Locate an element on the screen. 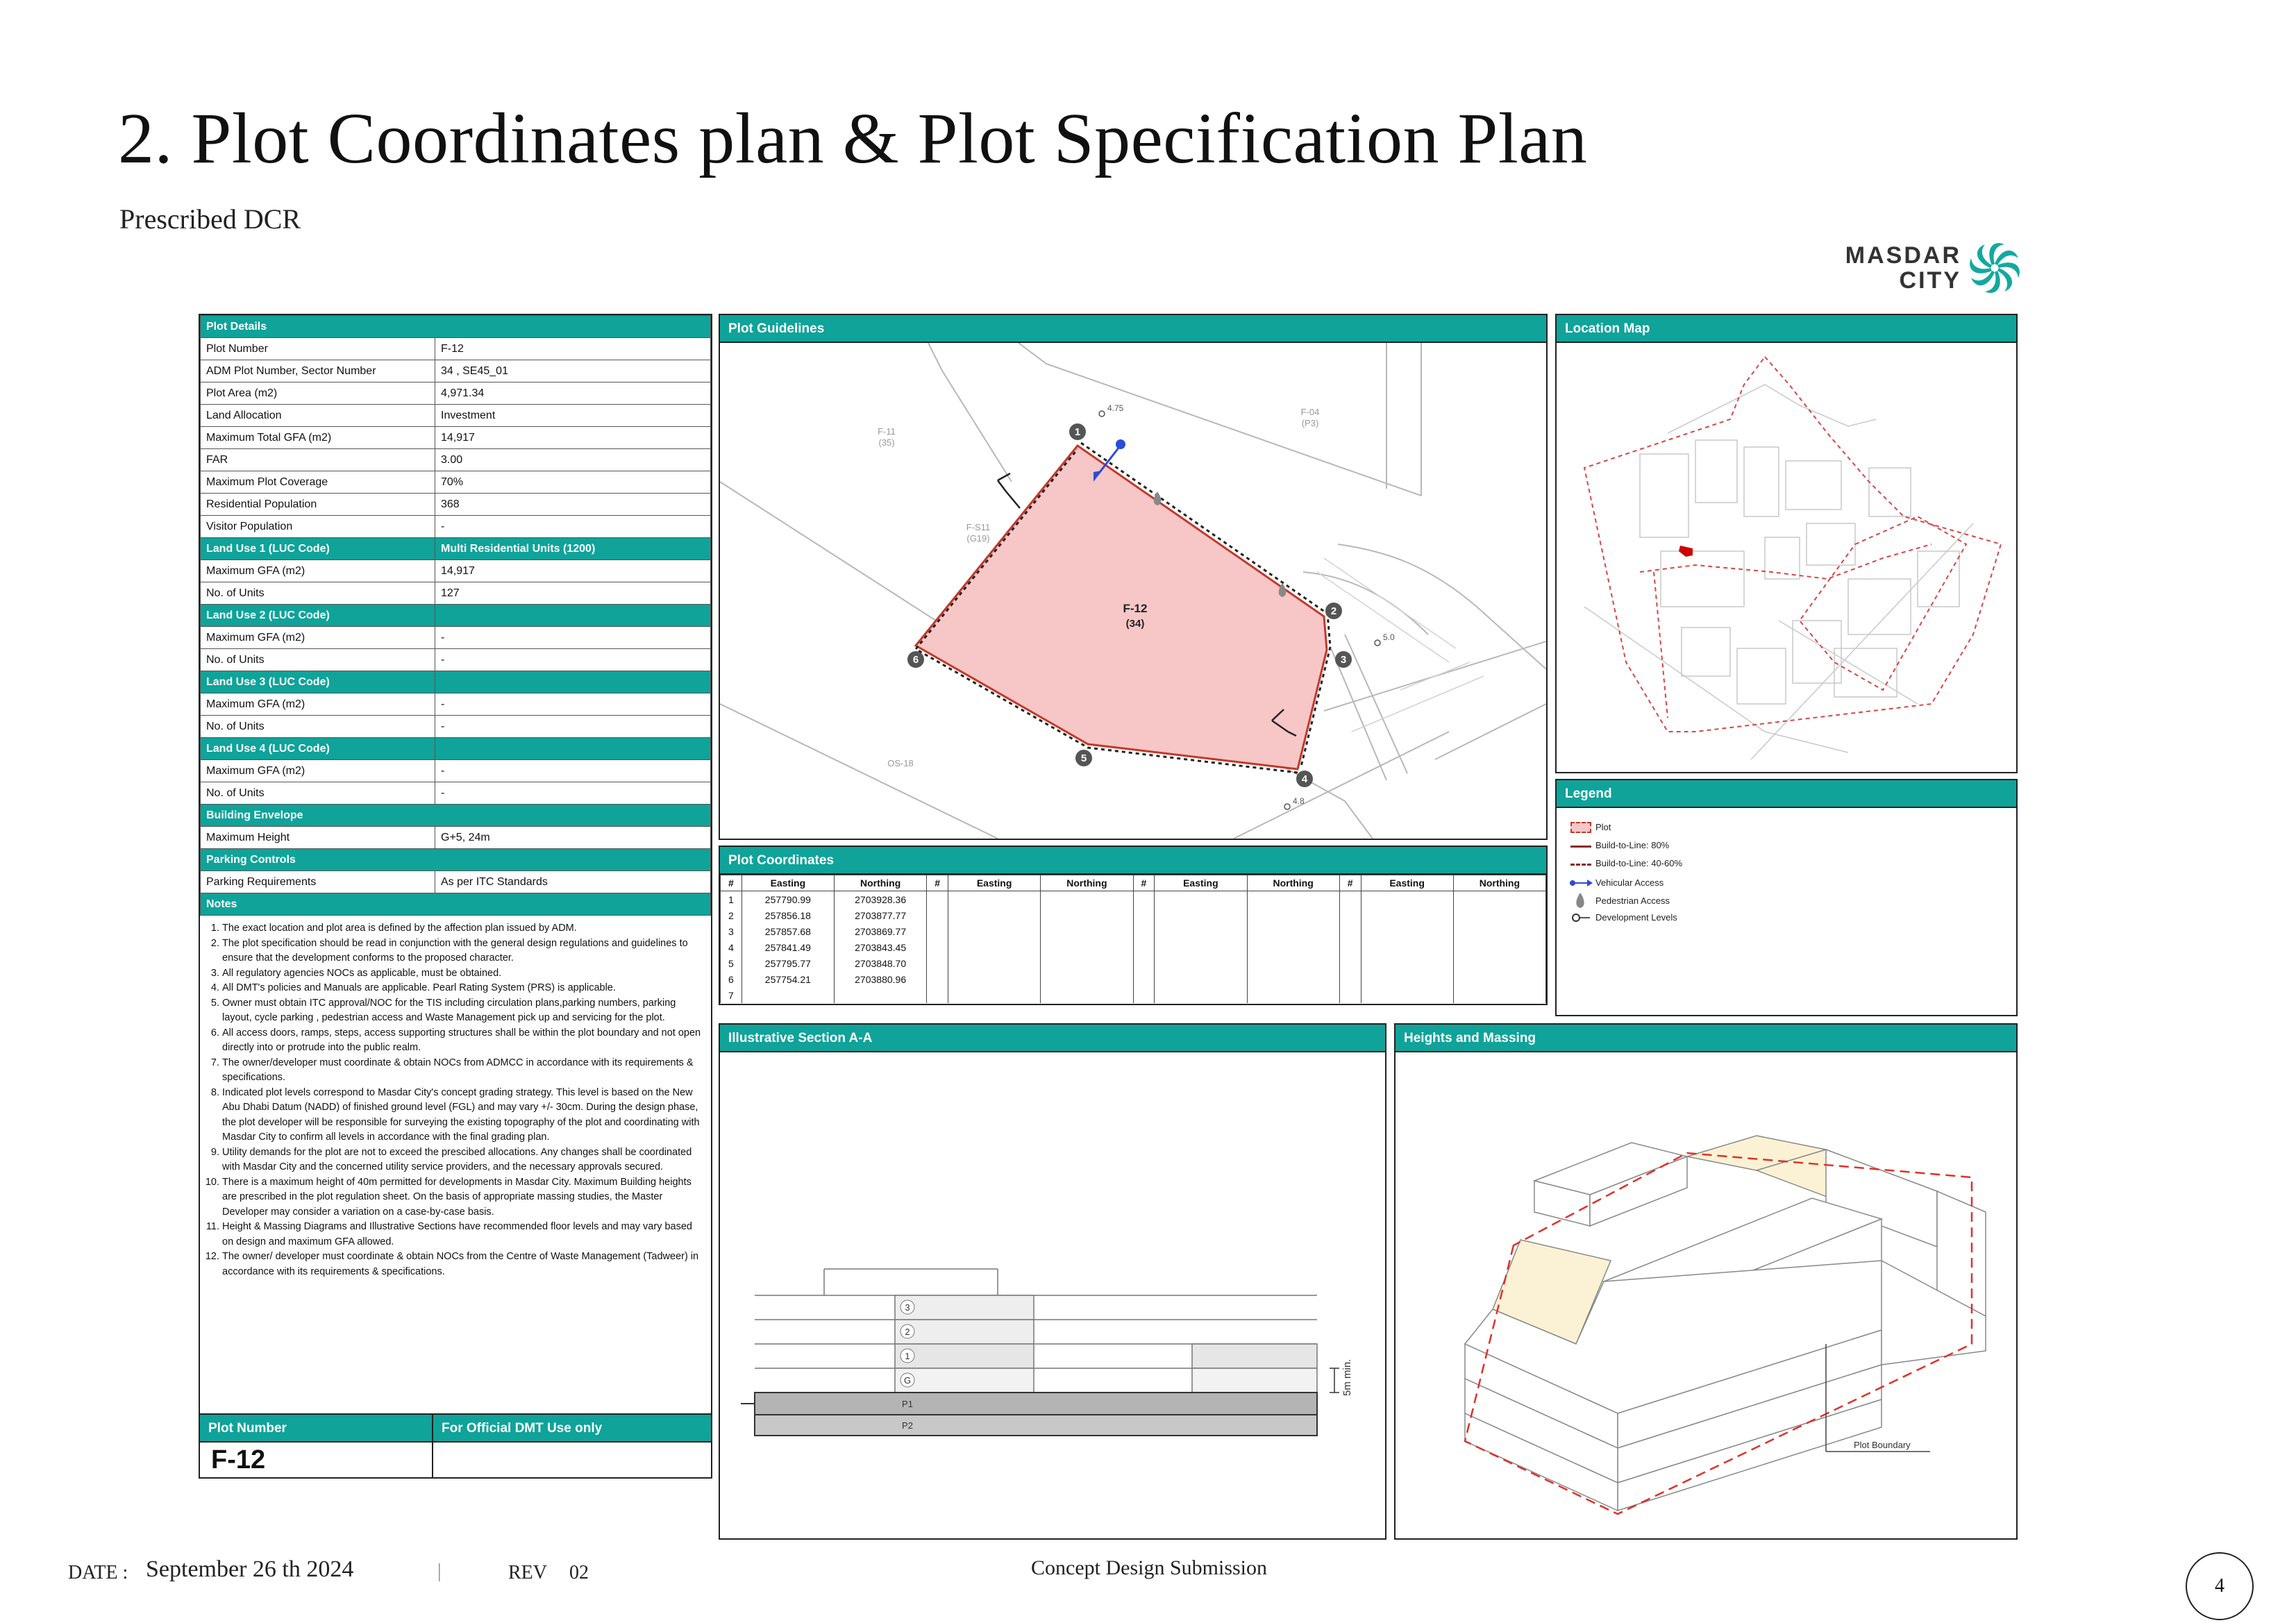 This screenshot has height=1623, width=2296. level-marker-icon is located at coordinates (1287, 806).